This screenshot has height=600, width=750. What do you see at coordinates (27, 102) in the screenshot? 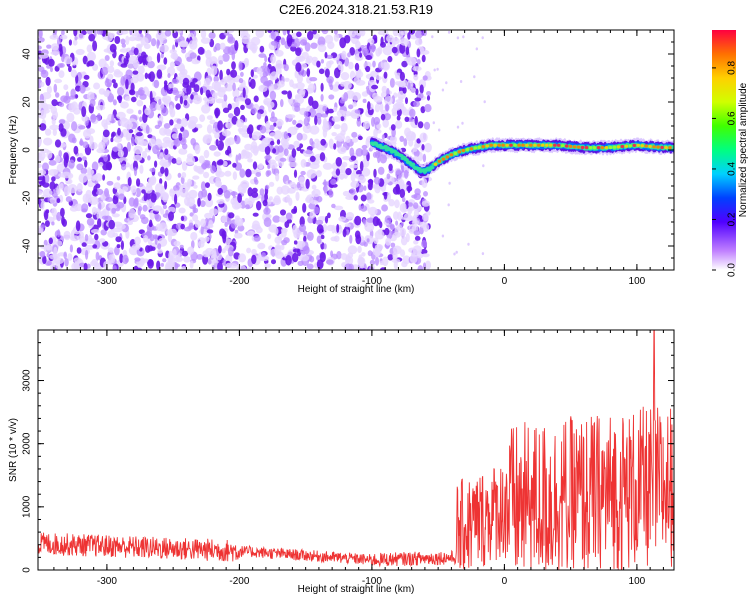
I see `spectrogram-ytick-label: 20` at bounding box center [27, 102].